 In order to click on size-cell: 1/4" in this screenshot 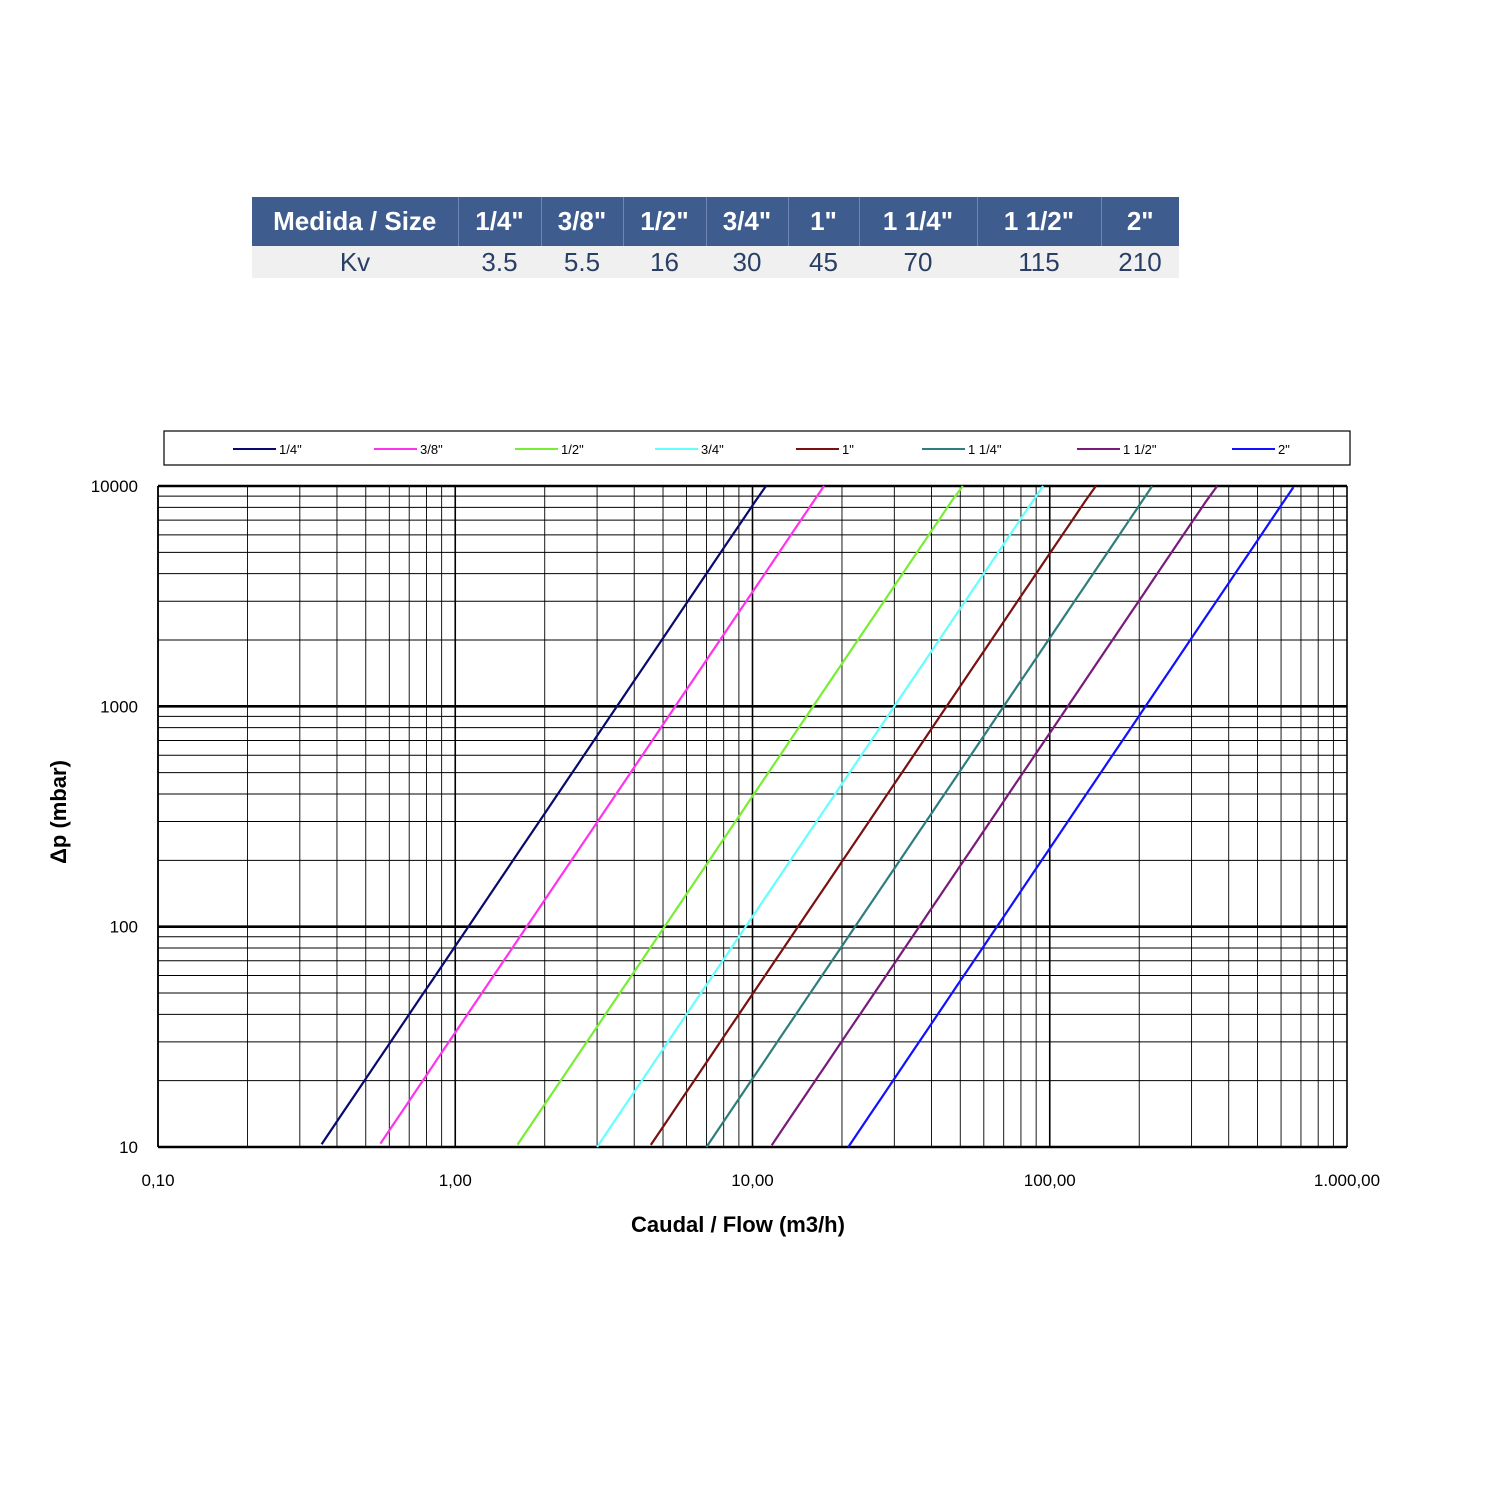, I will do `click(500, 221)`.